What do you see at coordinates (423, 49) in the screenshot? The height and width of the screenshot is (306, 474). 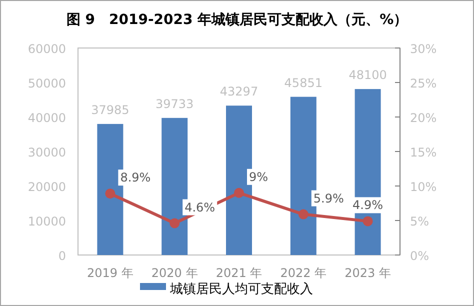 I see `y2-tick-label: 30%` at bounding box center [423, 49].